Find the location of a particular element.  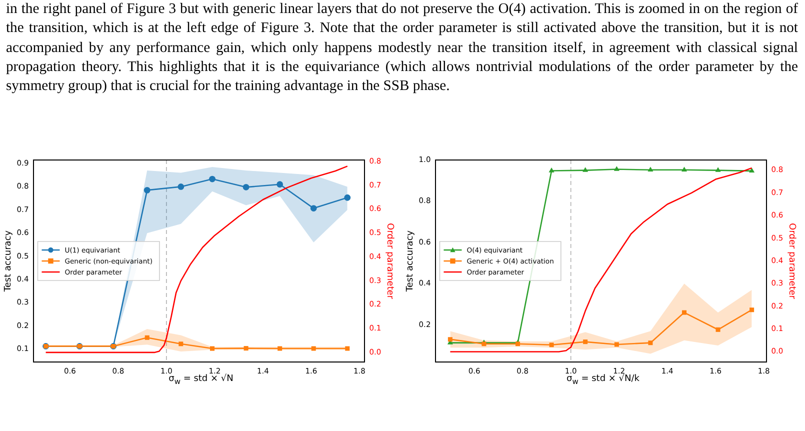

x-axis-title: σ$_{w}$ = std × √N is located at coordinates (201, 380).